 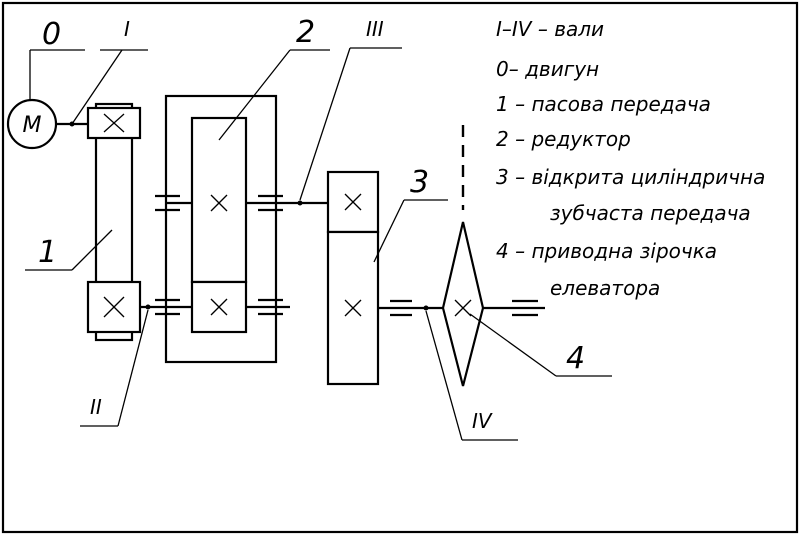 I want to click on open-gear-number: 3, so click(x=419, y=182).